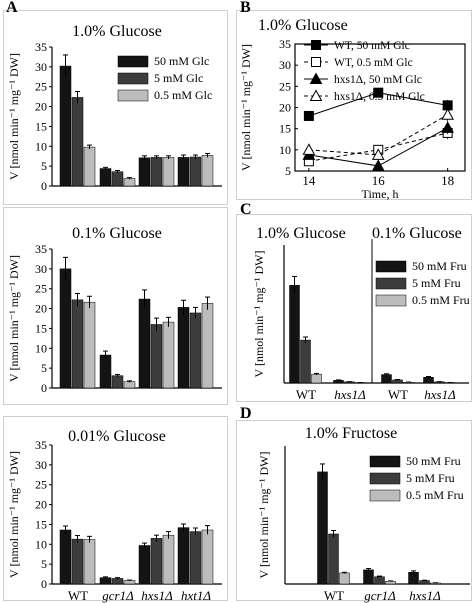 Image resolution: width=474 pixels, height=603 pixels. Describe the element at coordinates (373, 63) in the screenshot. I see `legend-label: WT, 0.5 mM Glc` at that location.